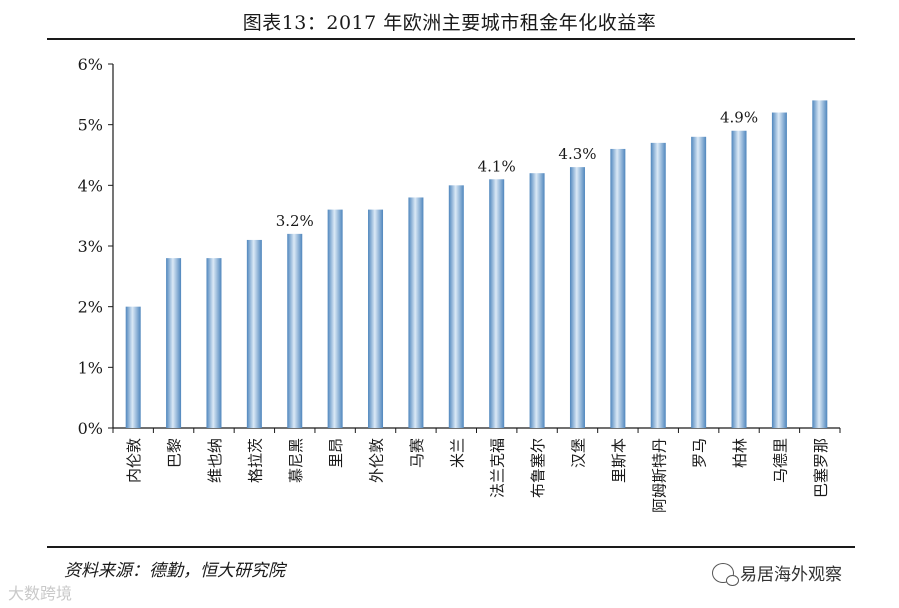  Describe the element at coordinates (90, 185) in the screenshot. I see `y-tick-label: 4%` at that location.